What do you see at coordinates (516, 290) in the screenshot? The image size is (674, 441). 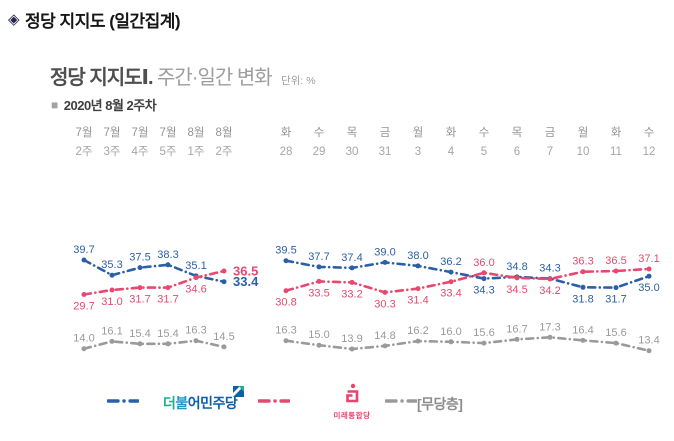 I see `value-label: 34.5` at bounding box center [516, 290].